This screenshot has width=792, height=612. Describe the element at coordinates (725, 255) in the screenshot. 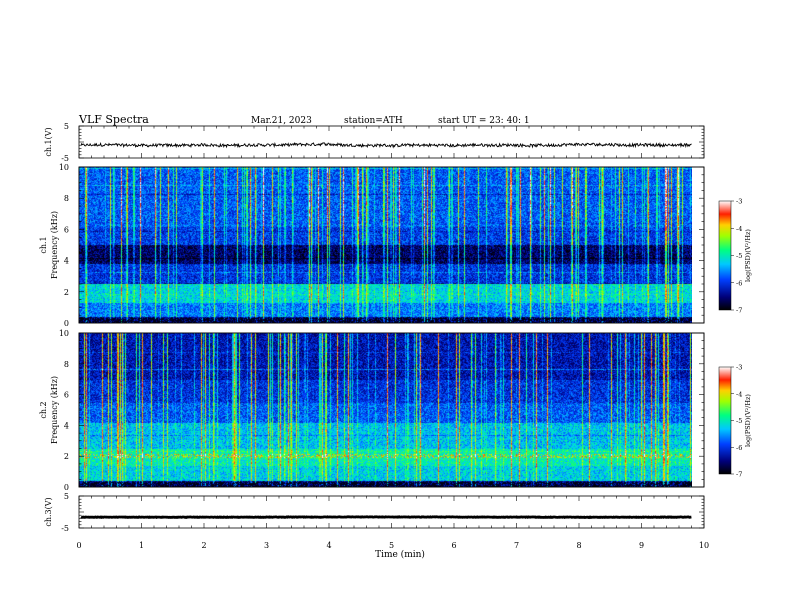

I see `colorbar-ch1` at that location.